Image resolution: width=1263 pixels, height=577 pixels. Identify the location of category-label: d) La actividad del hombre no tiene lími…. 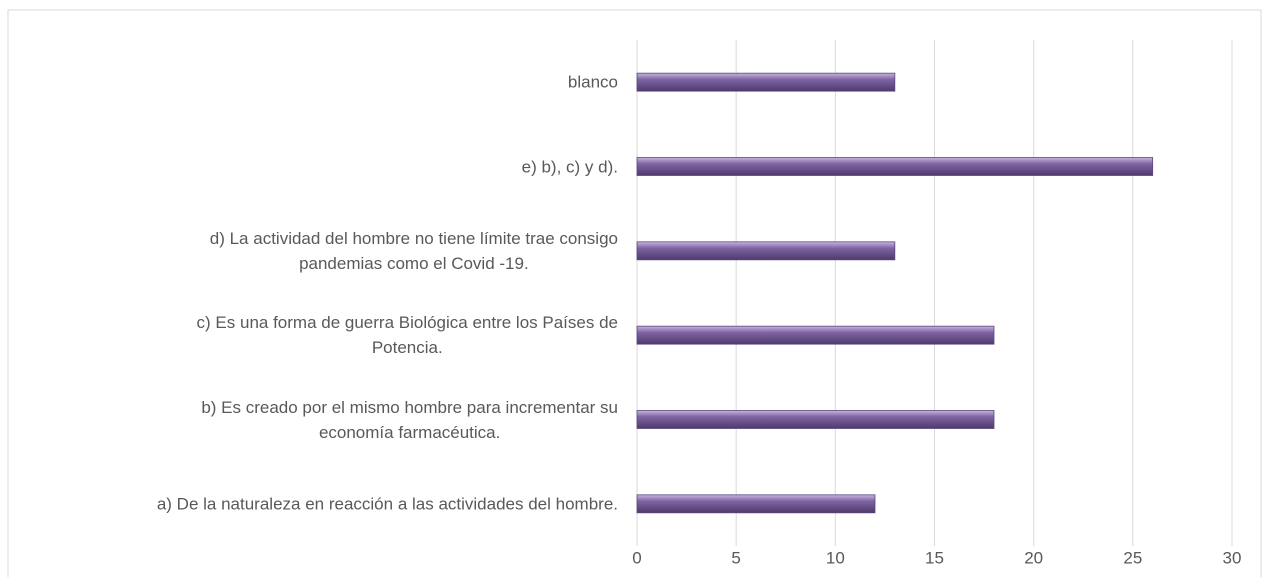
(413, 250).